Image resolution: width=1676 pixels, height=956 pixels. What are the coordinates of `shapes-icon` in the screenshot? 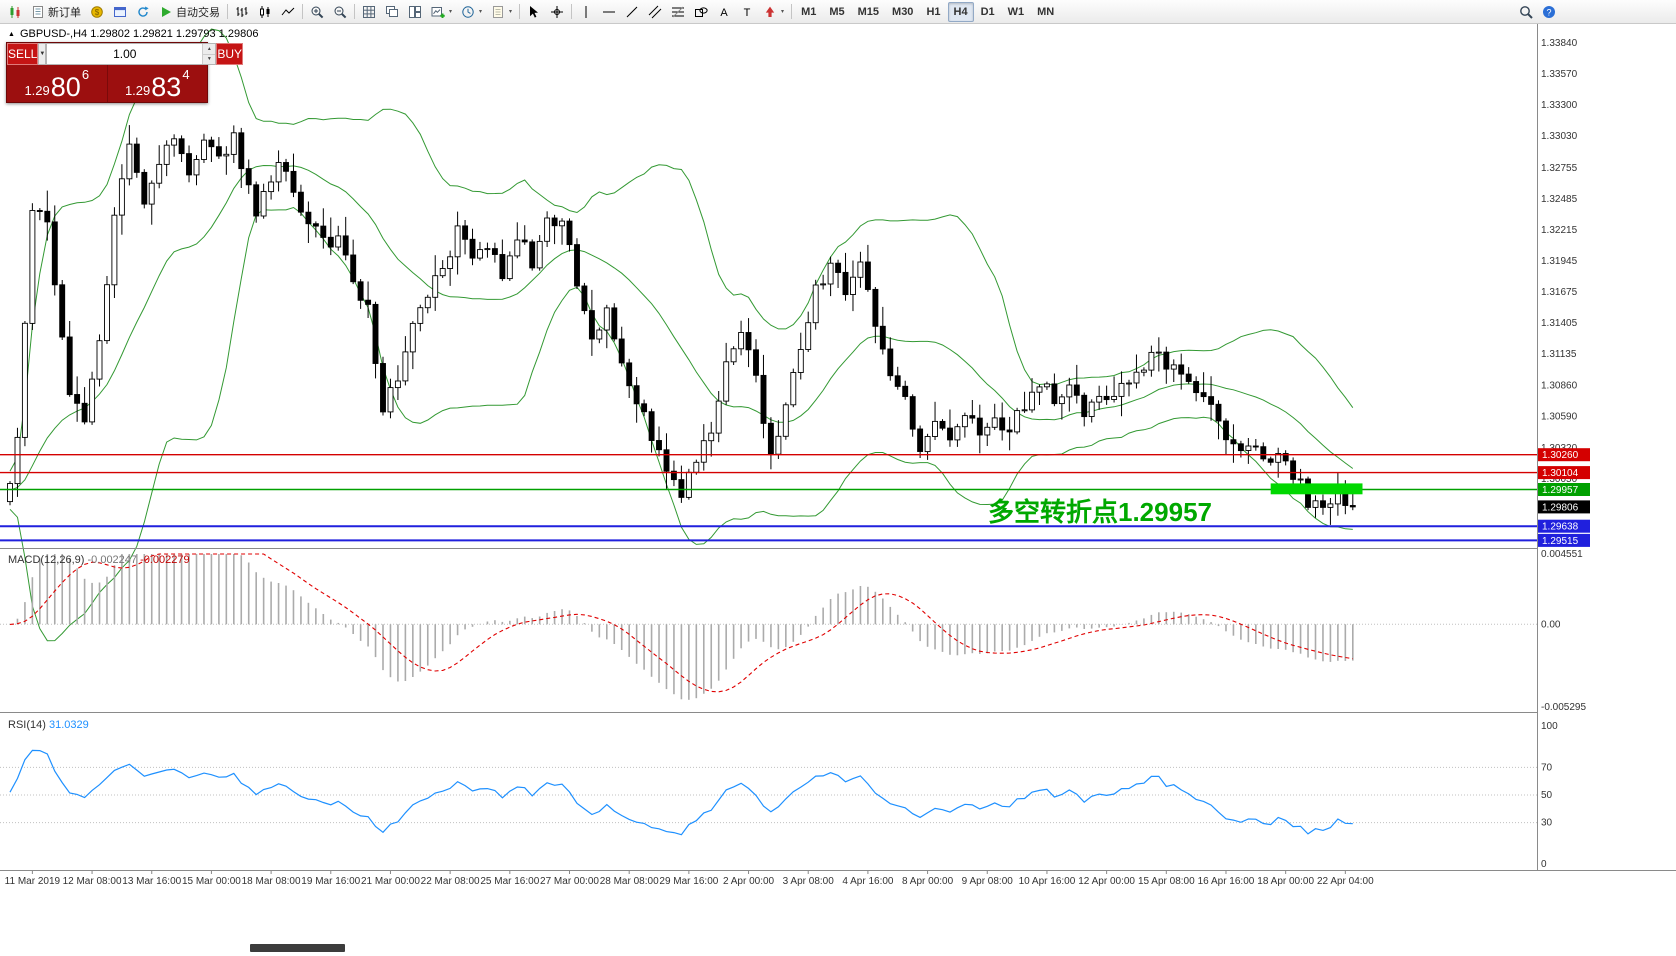 It's located at (701, 12).